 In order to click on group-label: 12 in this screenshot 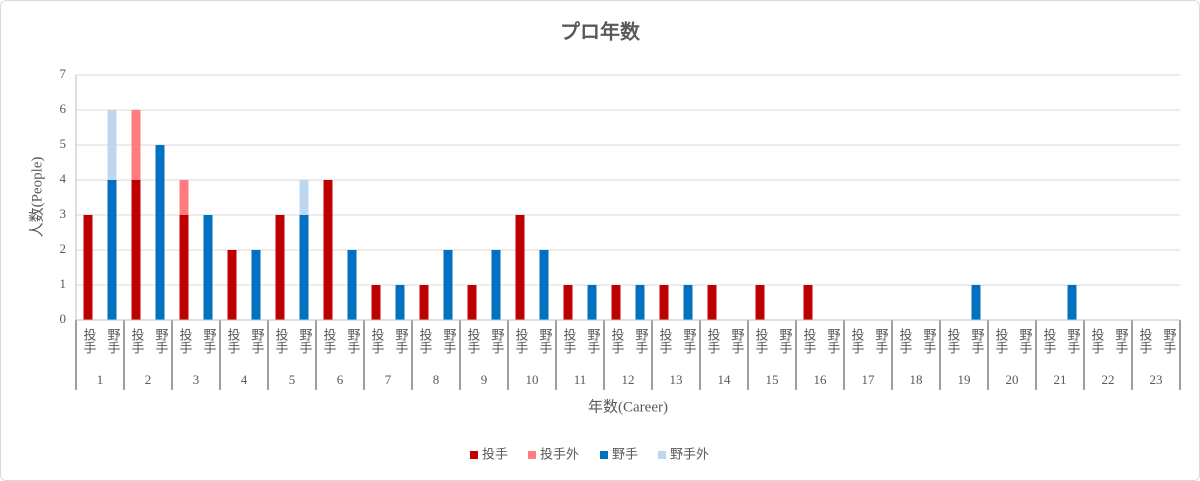, I will do `click(628, 379)`.